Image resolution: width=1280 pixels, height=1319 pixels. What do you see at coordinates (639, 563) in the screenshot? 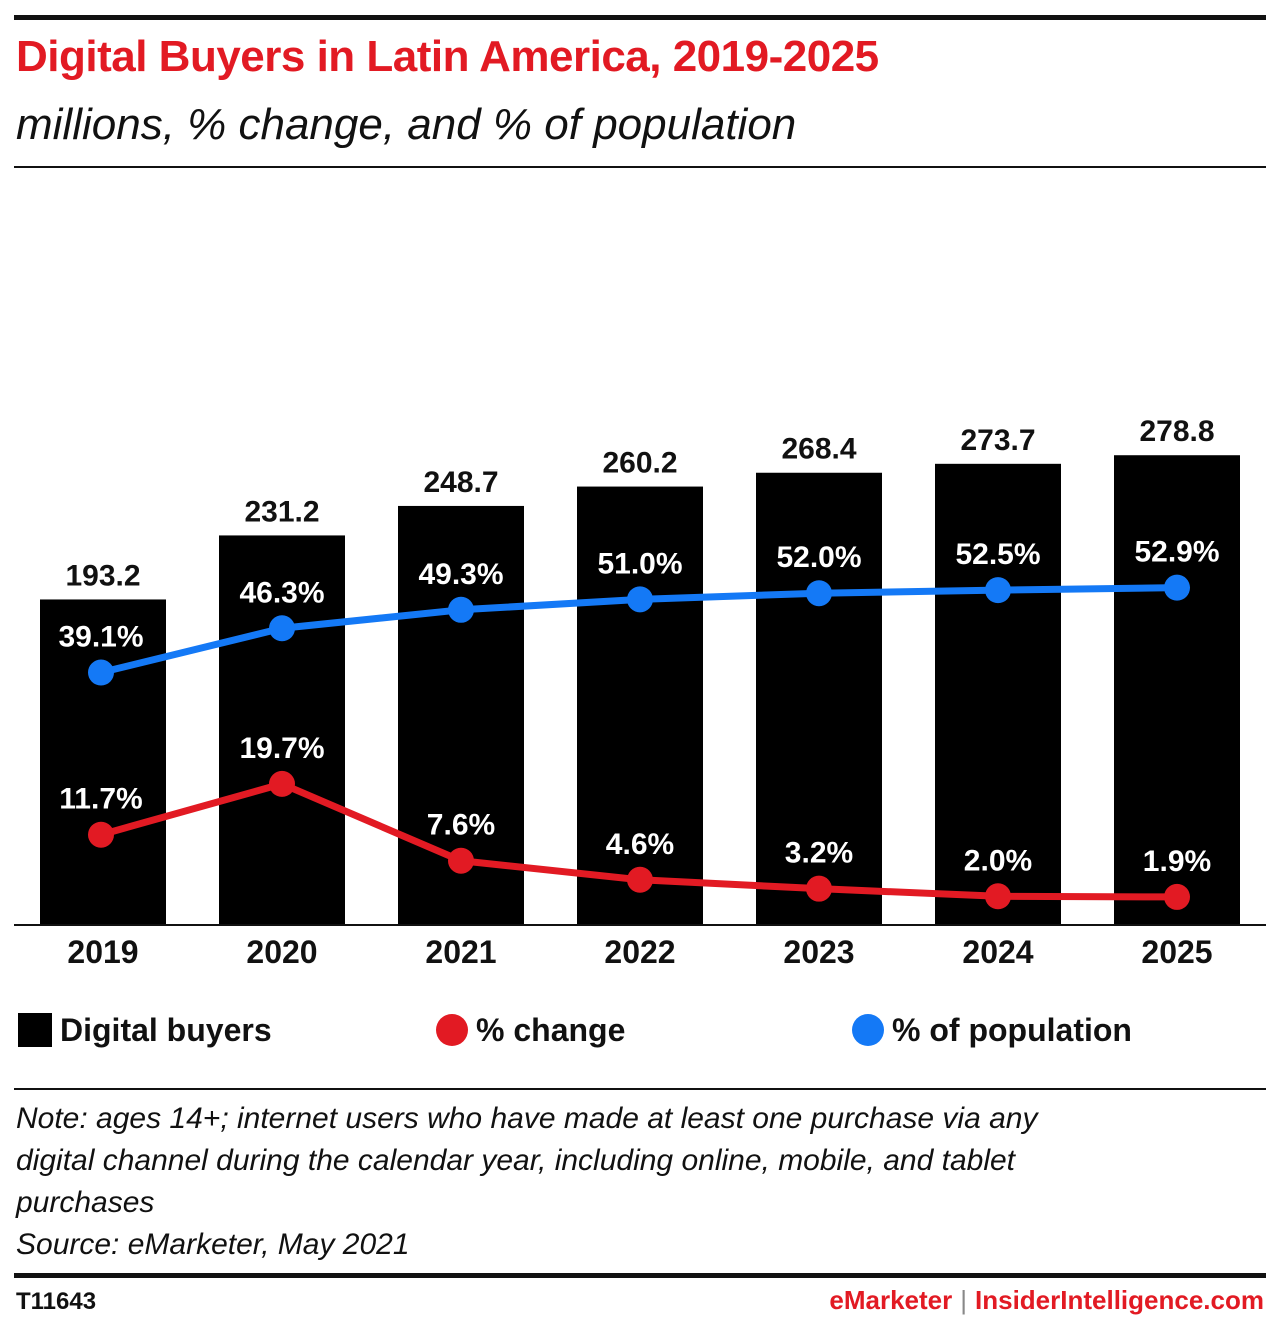
I see `pct-population-value-label: 51.0%` at bounding box center [639, 563].